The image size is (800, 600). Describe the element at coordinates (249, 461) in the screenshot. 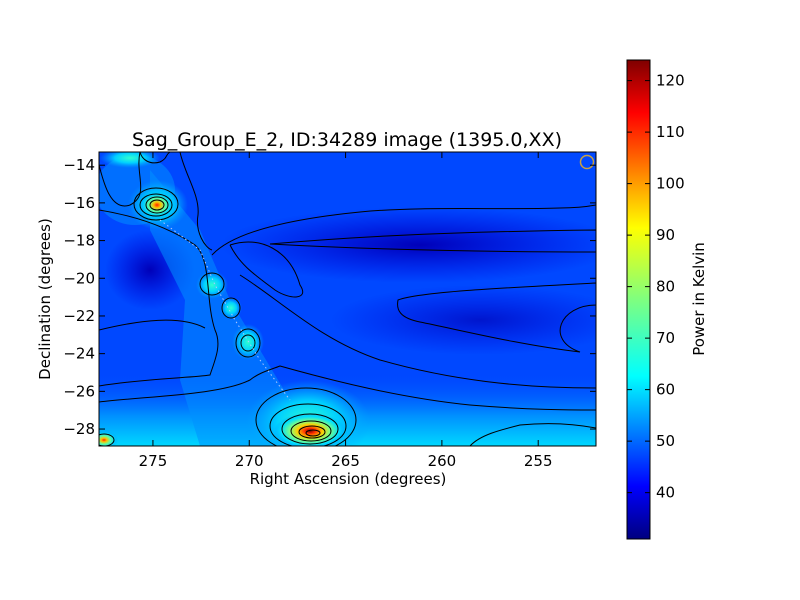

I see `x-tick-label: 270` at that location.